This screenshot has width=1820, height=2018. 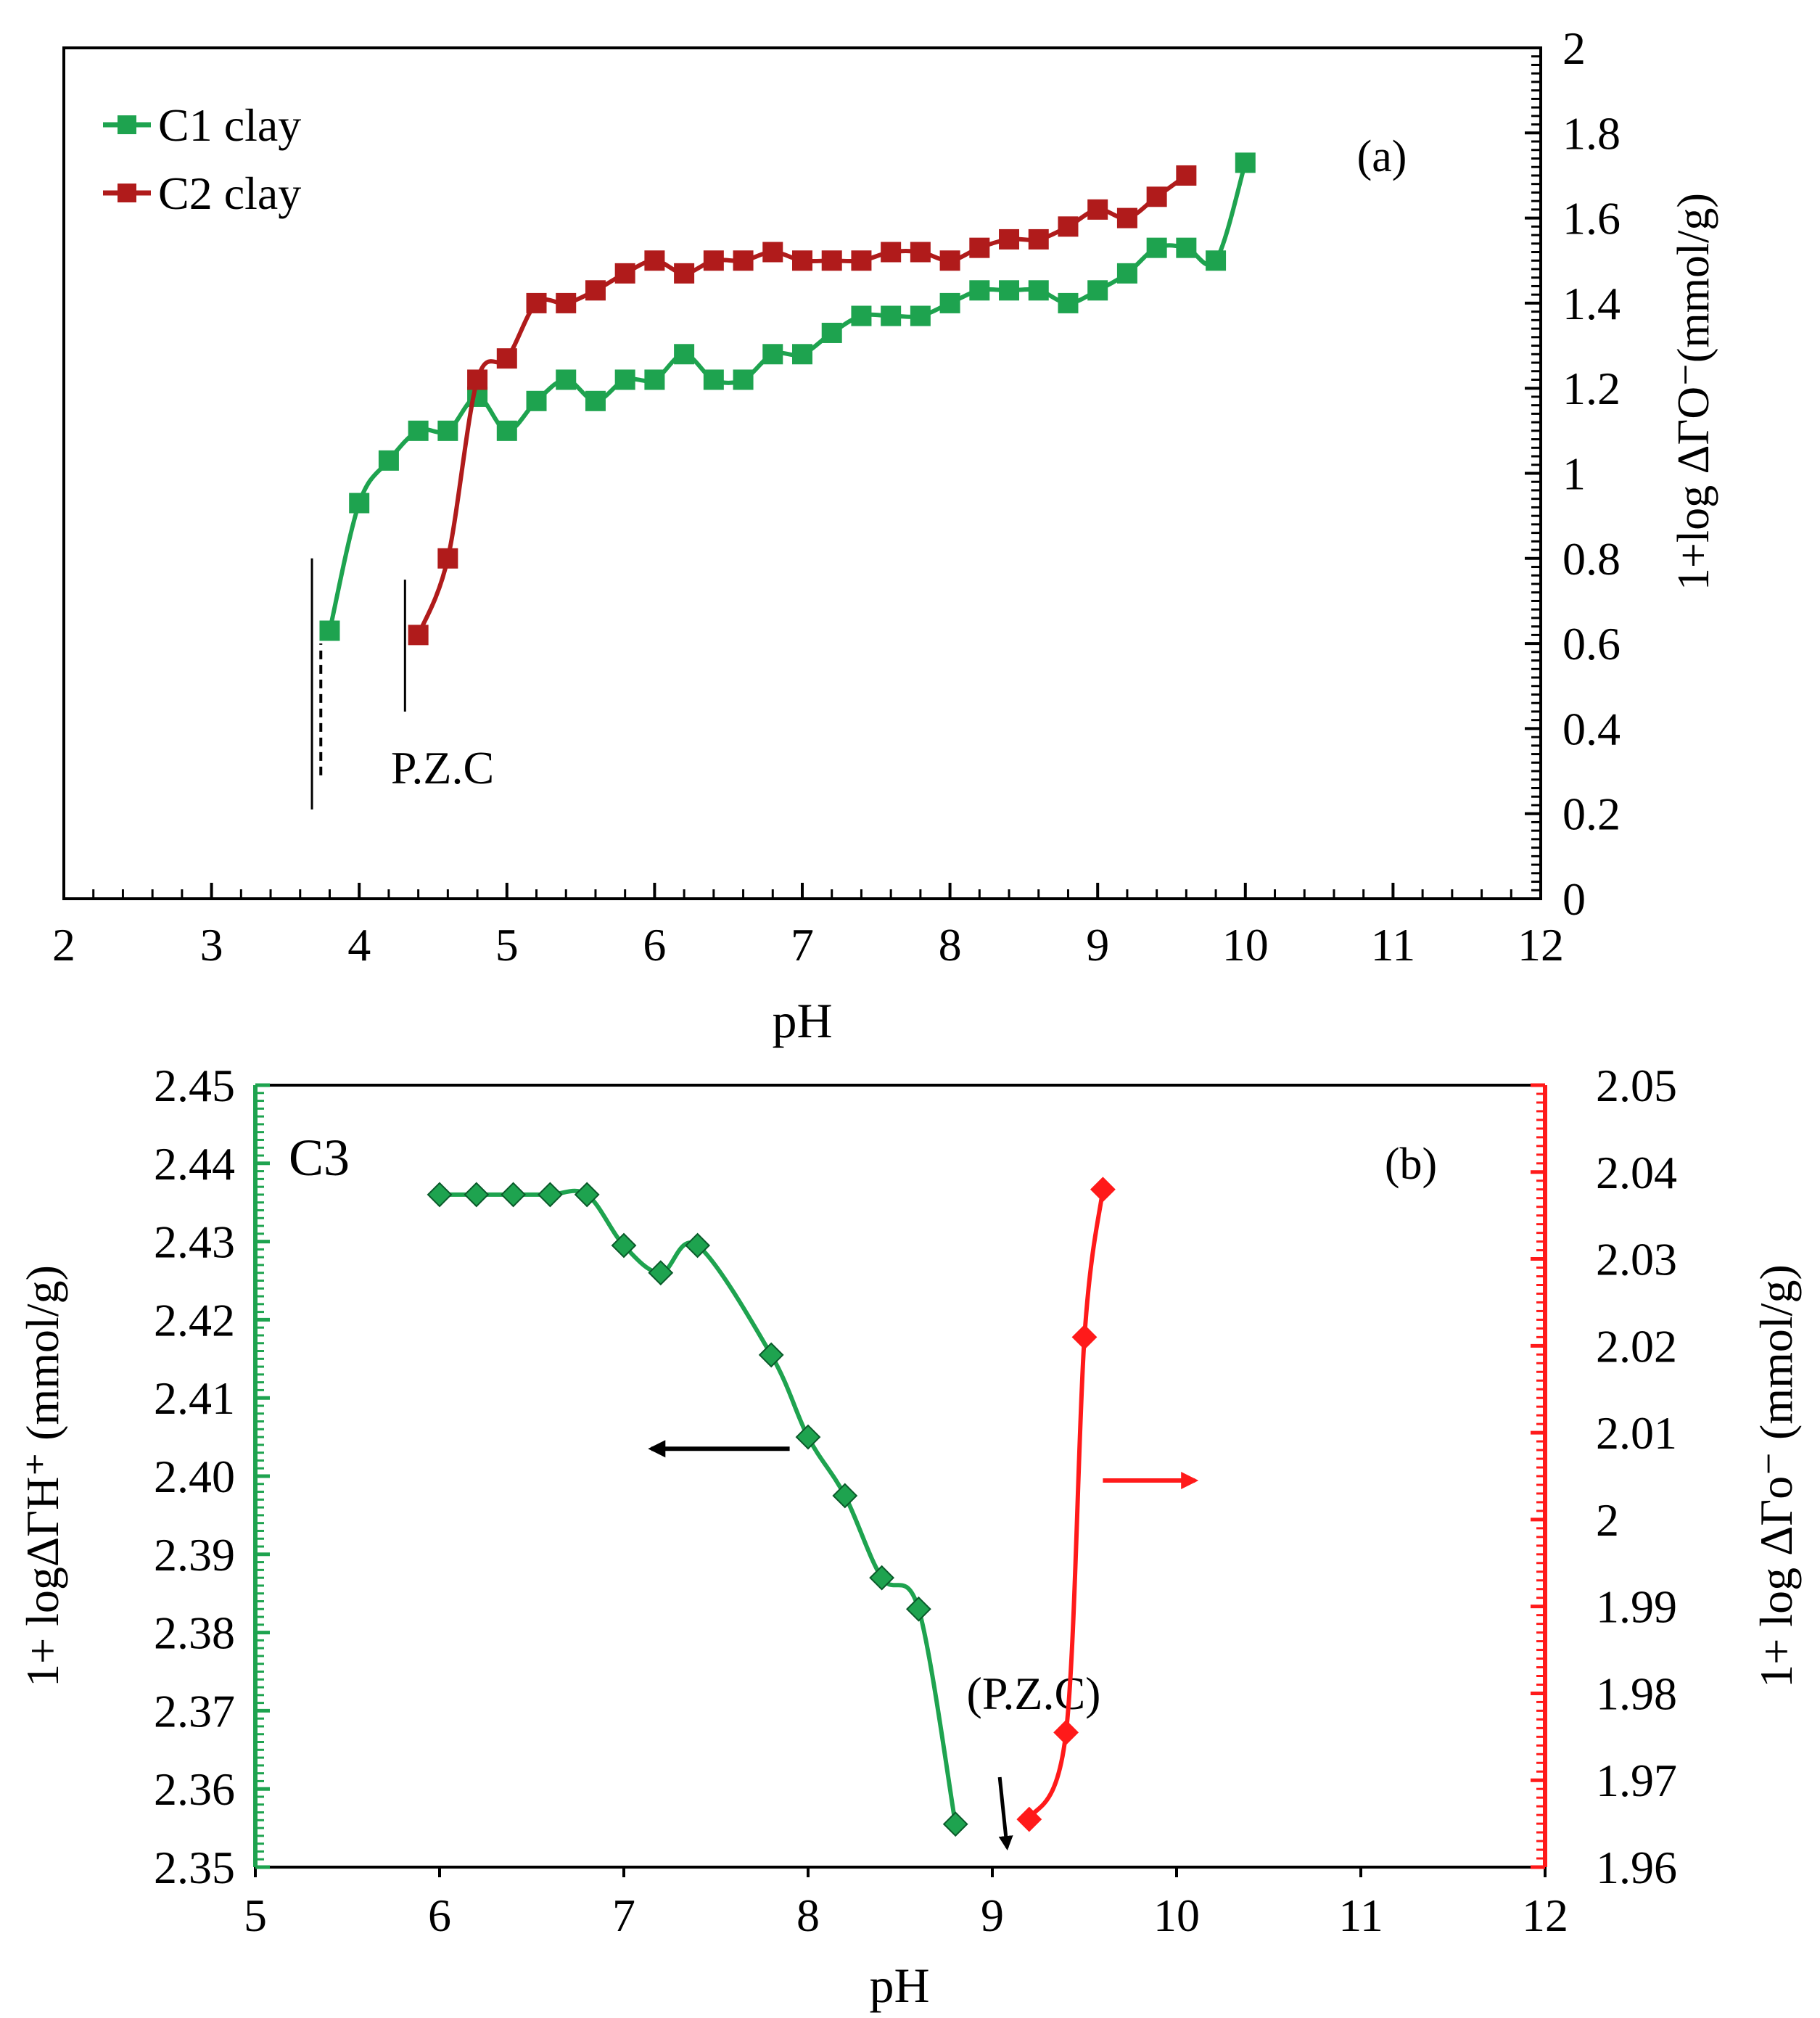 What do you see at coordinates (923, 1645) in the screenshot?
I see `panel-b-arrows` at bounding box center [923, 1645].